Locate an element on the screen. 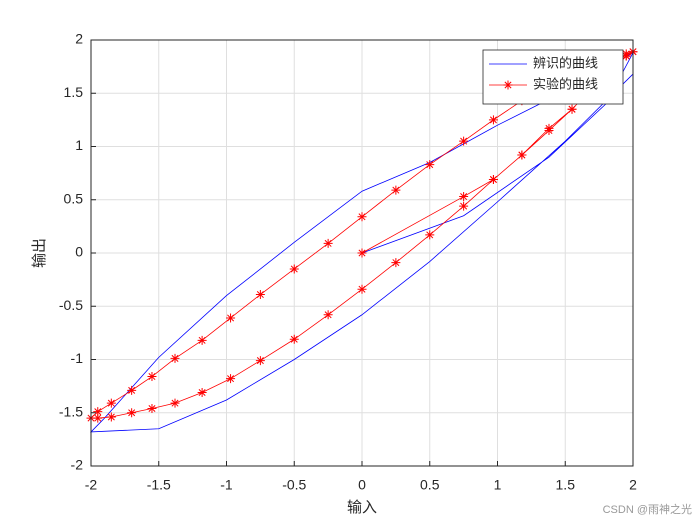 The width and height of the screenshot is (700, 525). x-tick-label: 0.5 is located at coordinates (430, 485).